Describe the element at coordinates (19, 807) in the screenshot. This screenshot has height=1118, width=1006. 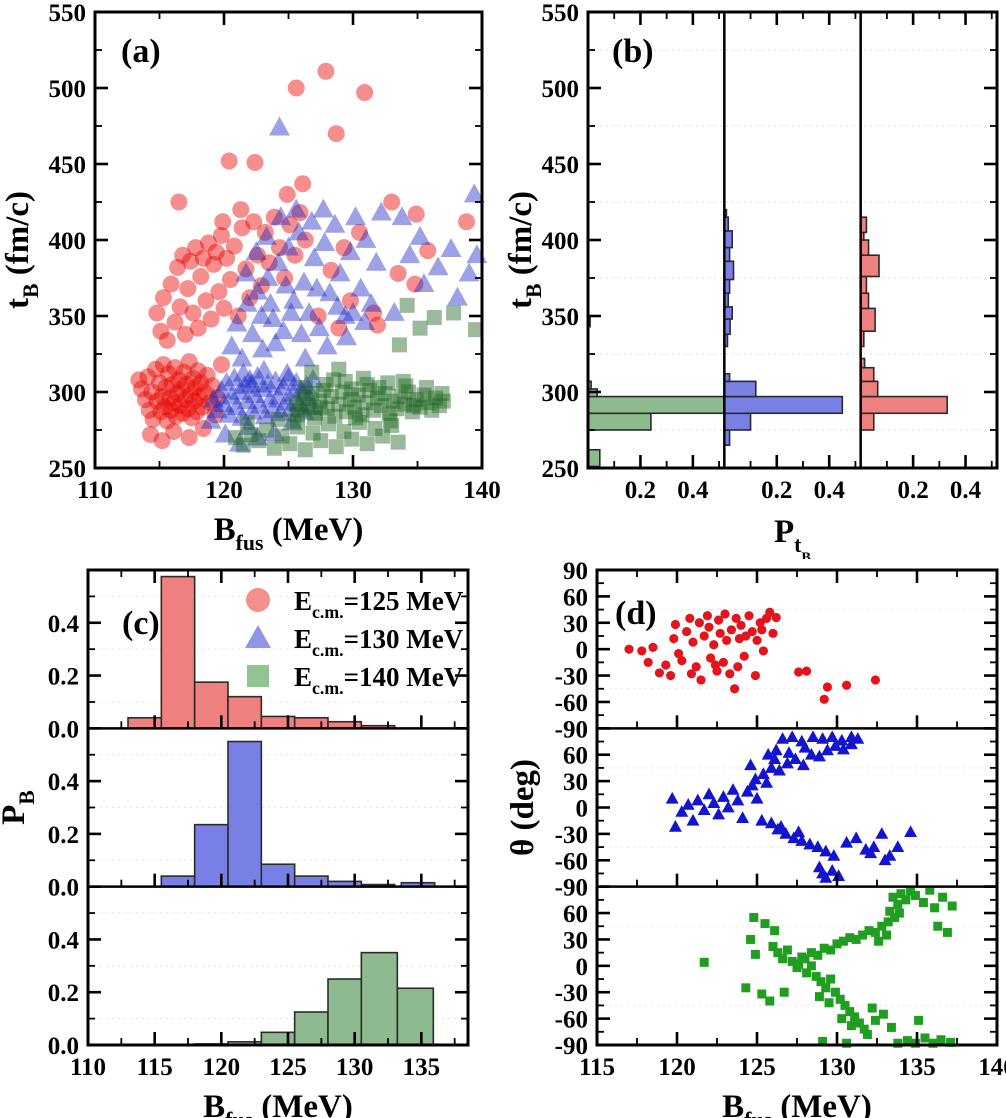
I see `svg-text: PB` at that location.